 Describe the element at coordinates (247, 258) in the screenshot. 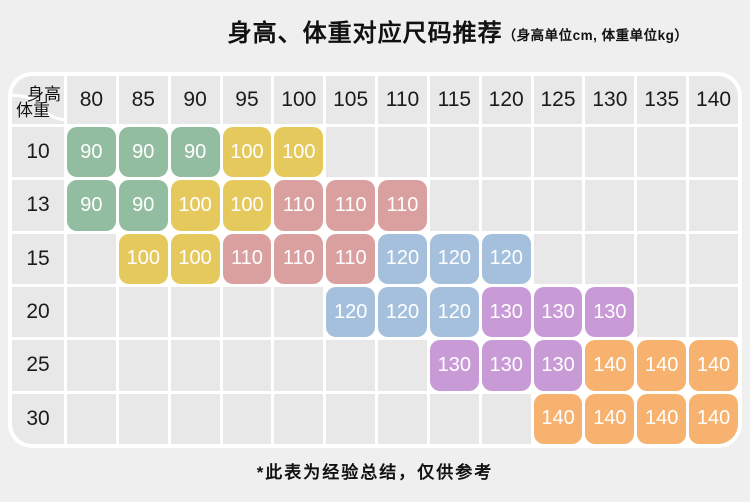

I see `size-cell-95-15: 110` at that location.